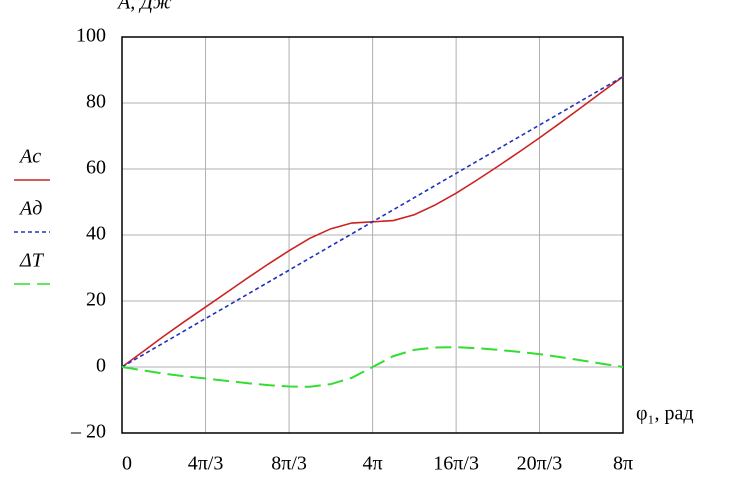 The width and height of the screenshot is (730, 486). What do you see at coordinates (665, 414) in the screenshot?
I see `x-axis-label: φ₁, рад` at bounding box center [665, 414].